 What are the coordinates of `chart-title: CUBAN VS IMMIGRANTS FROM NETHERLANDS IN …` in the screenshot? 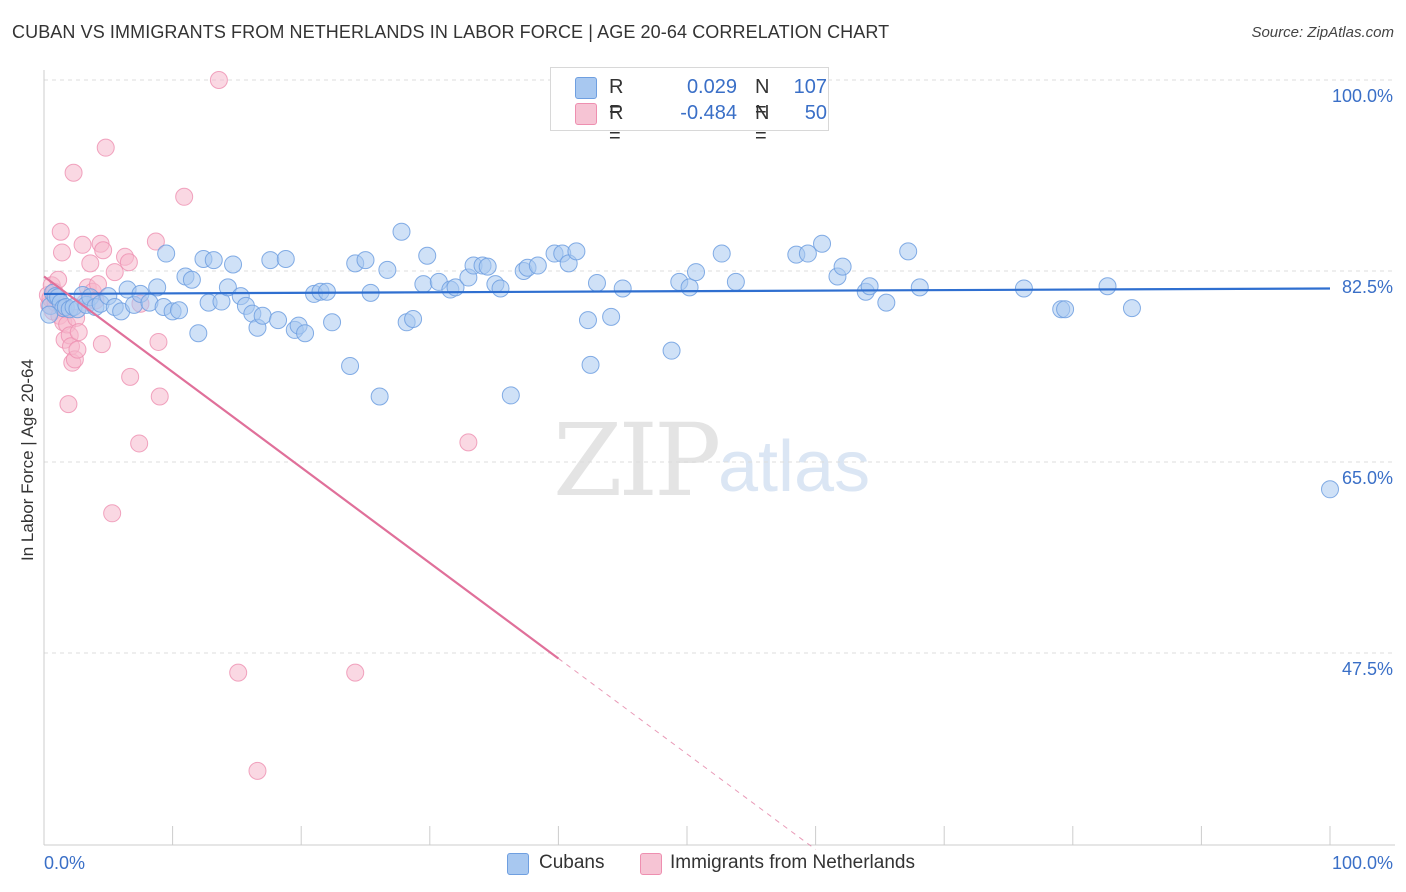 It's located at (451, 32).